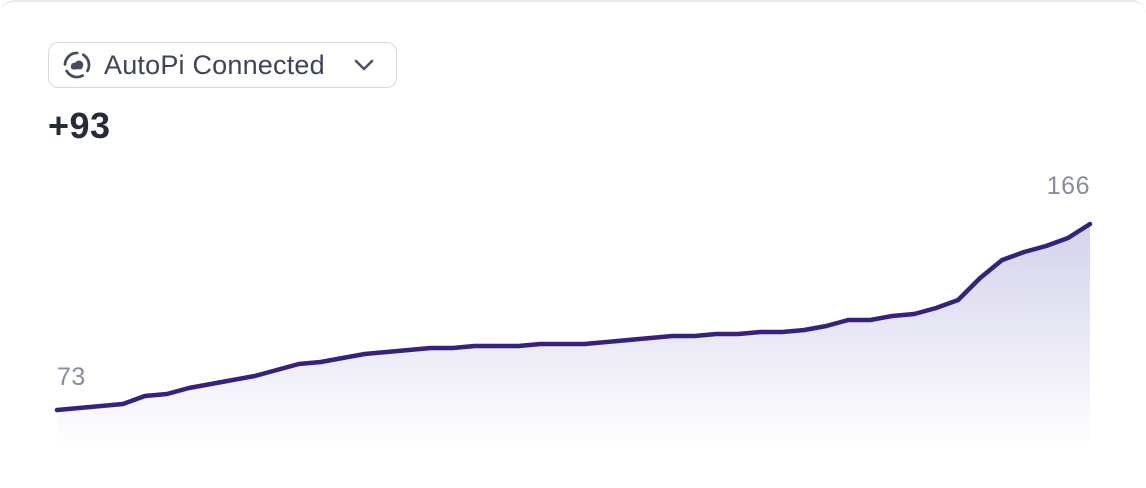  What do you see at coordinates (1068, 186) in the screenshot?
I see `end-value-label: 166` at bounding box center [1068, 186].